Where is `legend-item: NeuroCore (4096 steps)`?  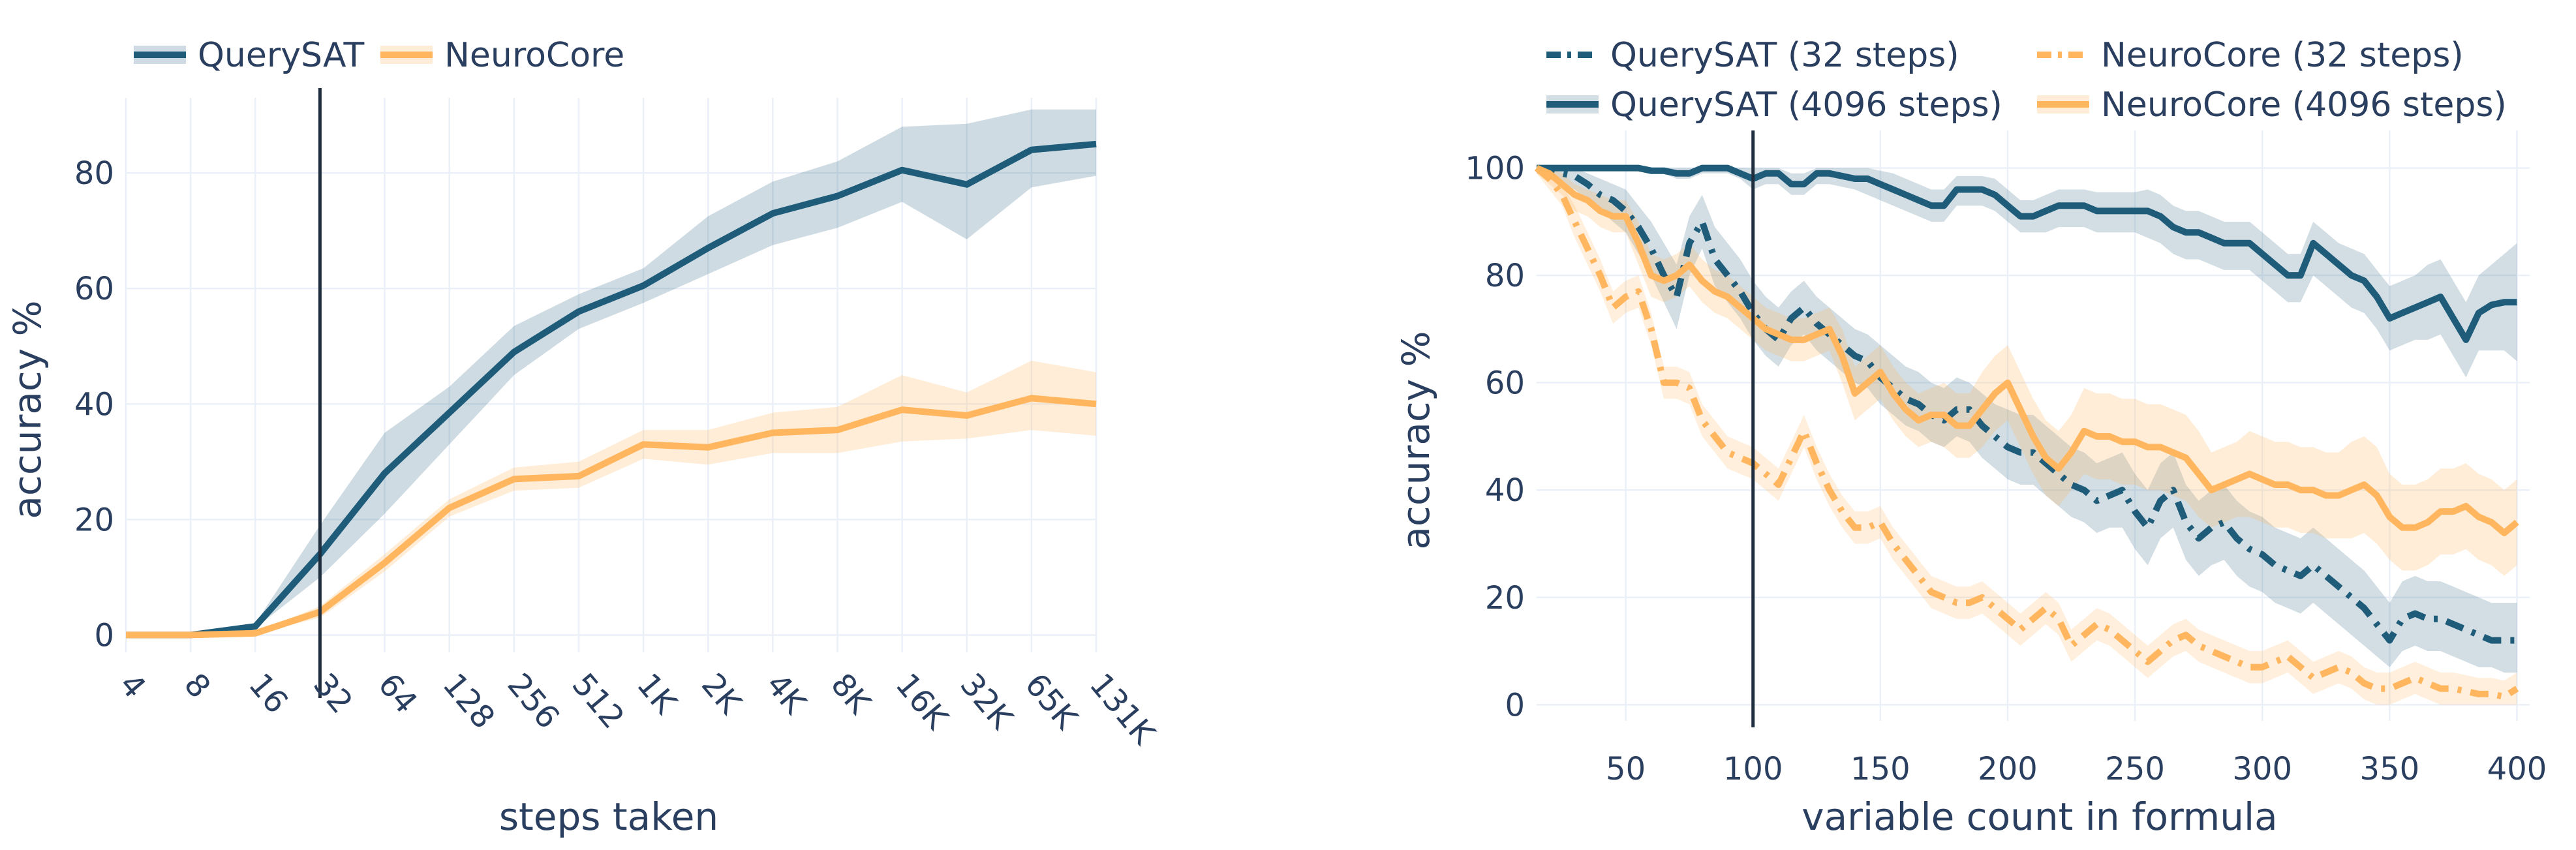
legend-item: NeuroCore (4096 steps) is located at coordinates (2272, 105).